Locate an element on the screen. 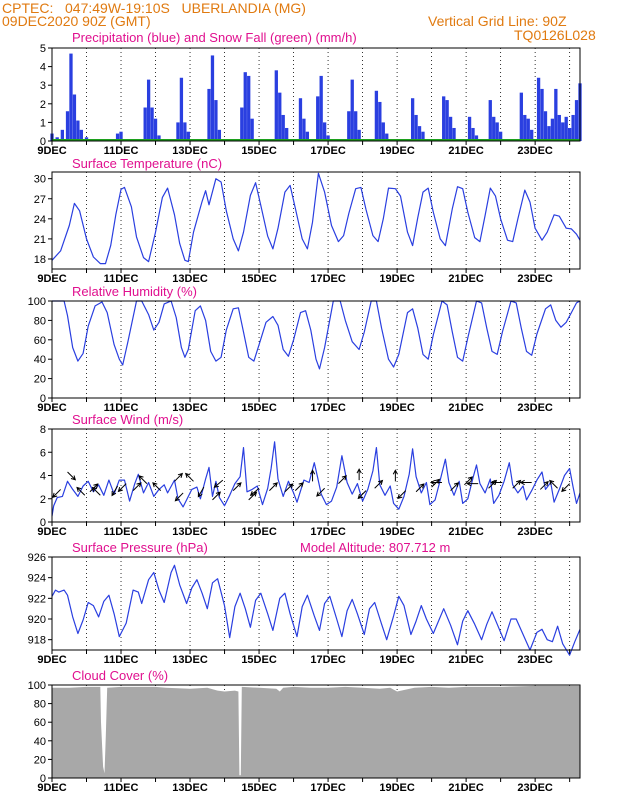 This screenshot has width=618, height=800. rh-x-tick-label: 19DEC is located at coordinates (397, 408).